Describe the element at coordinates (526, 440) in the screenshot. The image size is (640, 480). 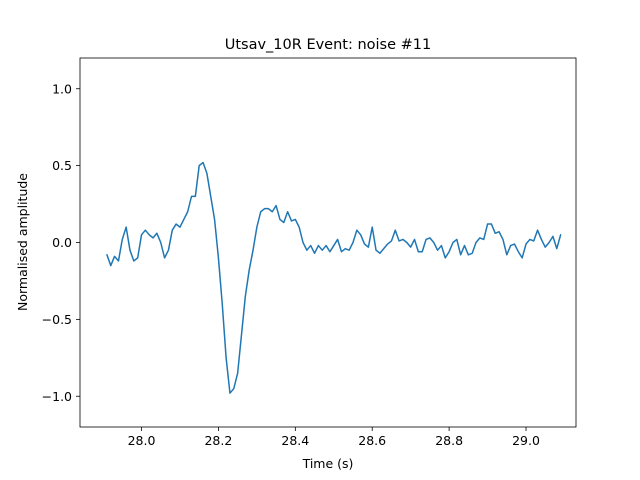
I see `x-tick-label: 29.0` at that location.